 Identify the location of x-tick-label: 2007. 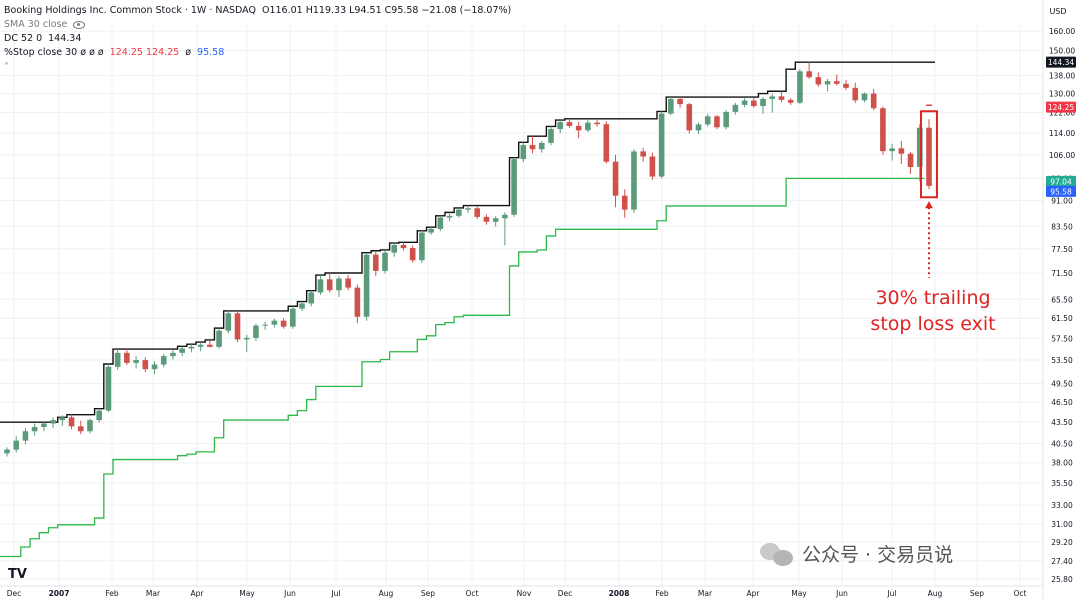
(59, 593).